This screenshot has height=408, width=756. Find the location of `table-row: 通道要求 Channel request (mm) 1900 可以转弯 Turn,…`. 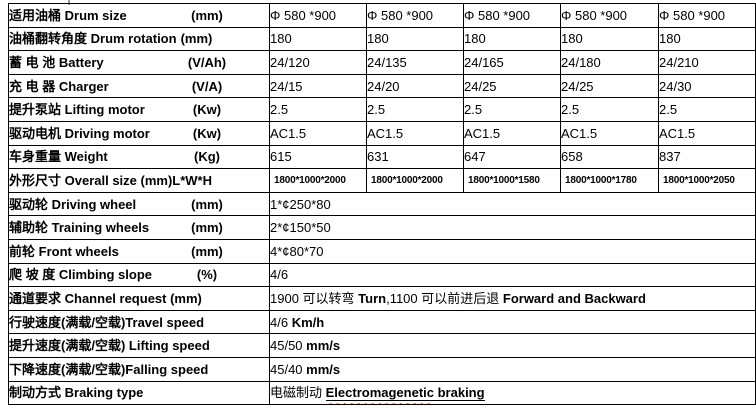

table-row: 通道要求 Channel request (mm) 1900 可以转弯 Turn,… is located at coordinates (382, 298).